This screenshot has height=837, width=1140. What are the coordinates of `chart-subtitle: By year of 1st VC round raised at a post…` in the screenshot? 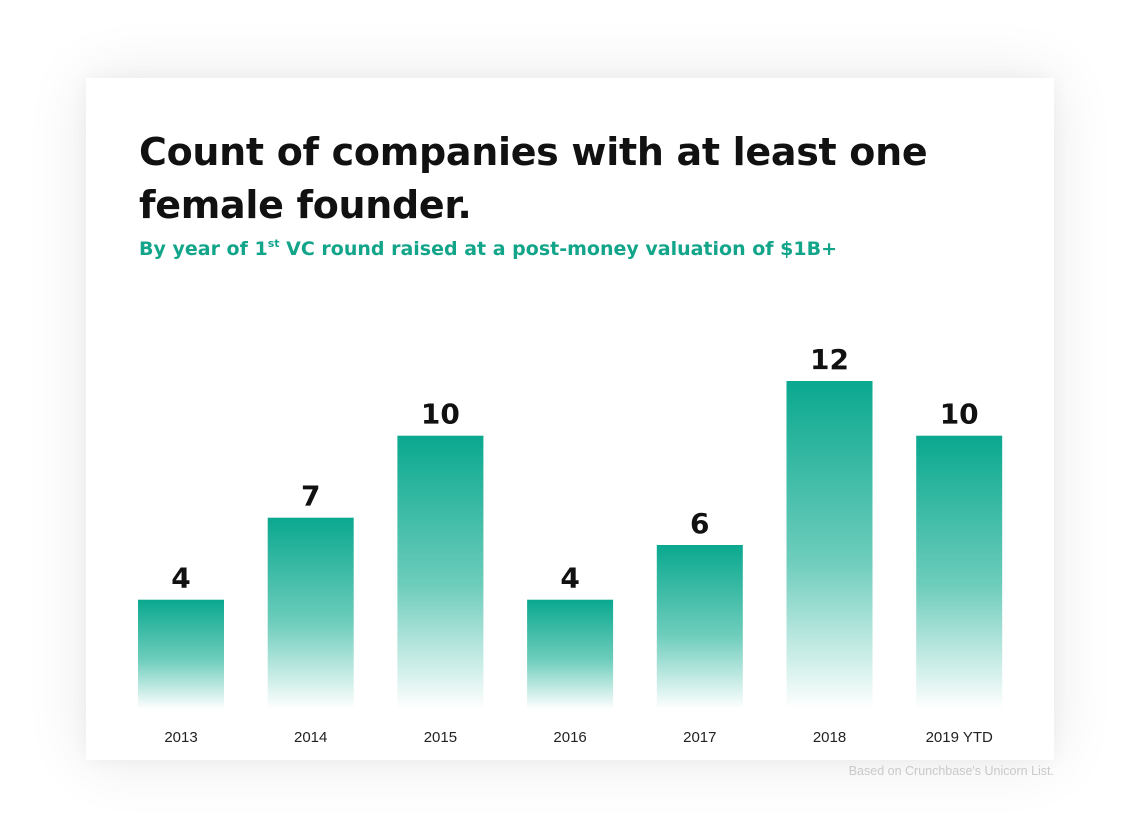 It's located at (488, 249).